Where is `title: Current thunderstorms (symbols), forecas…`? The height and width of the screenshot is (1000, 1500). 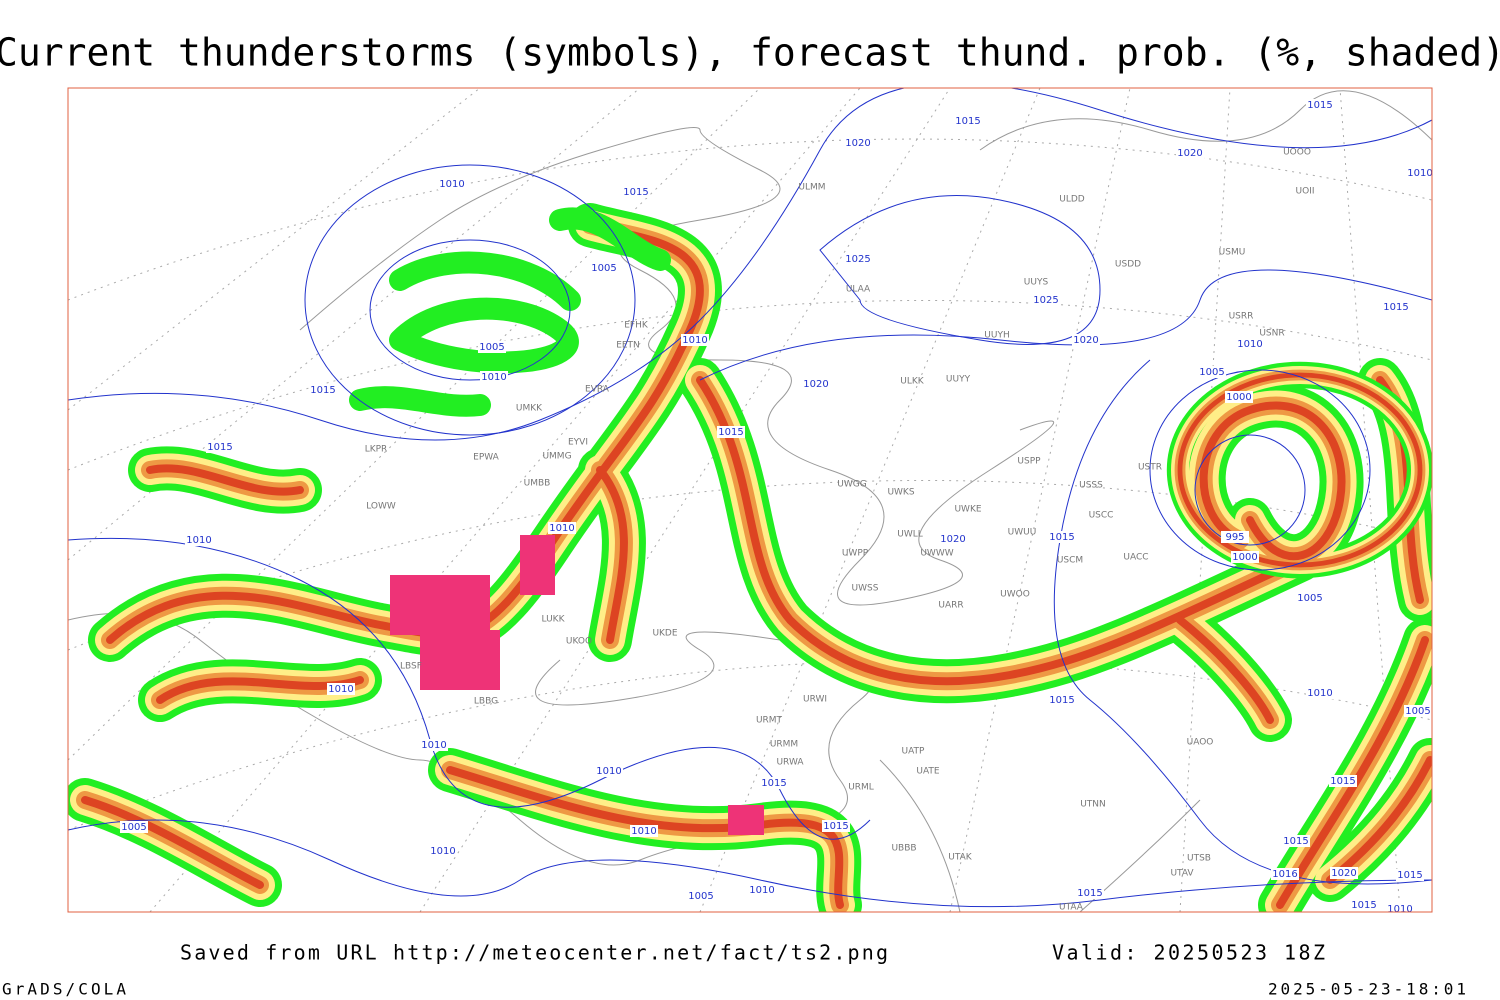
title: Current thunderstorms (symbols), forecas… is located at coordinates (750, 53).